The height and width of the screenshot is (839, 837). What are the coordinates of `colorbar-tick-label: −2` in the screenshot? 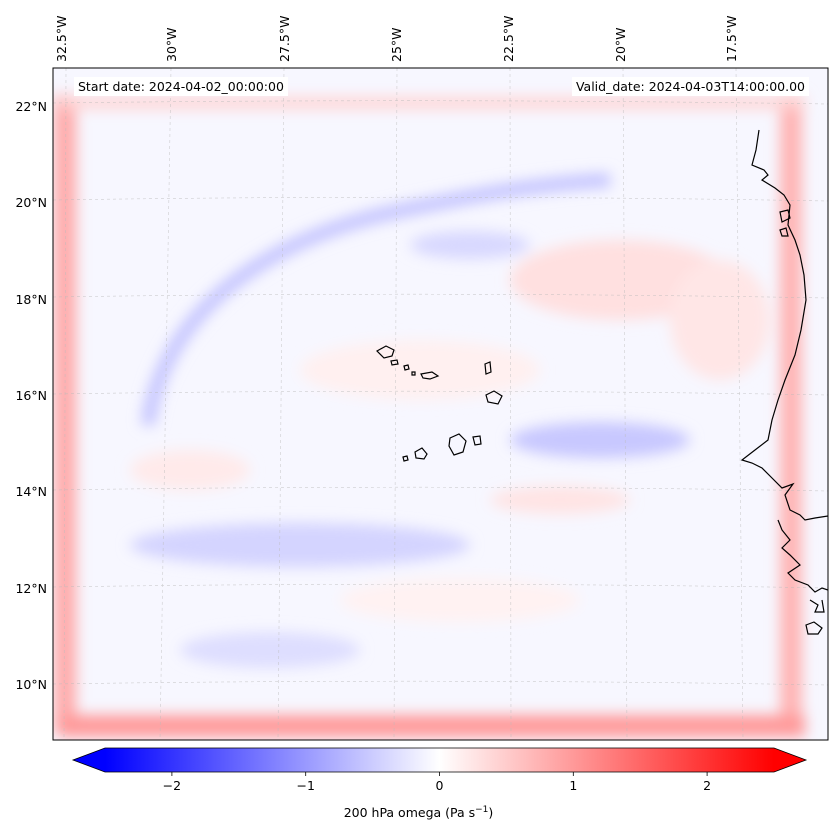 It's located at (172, 785).